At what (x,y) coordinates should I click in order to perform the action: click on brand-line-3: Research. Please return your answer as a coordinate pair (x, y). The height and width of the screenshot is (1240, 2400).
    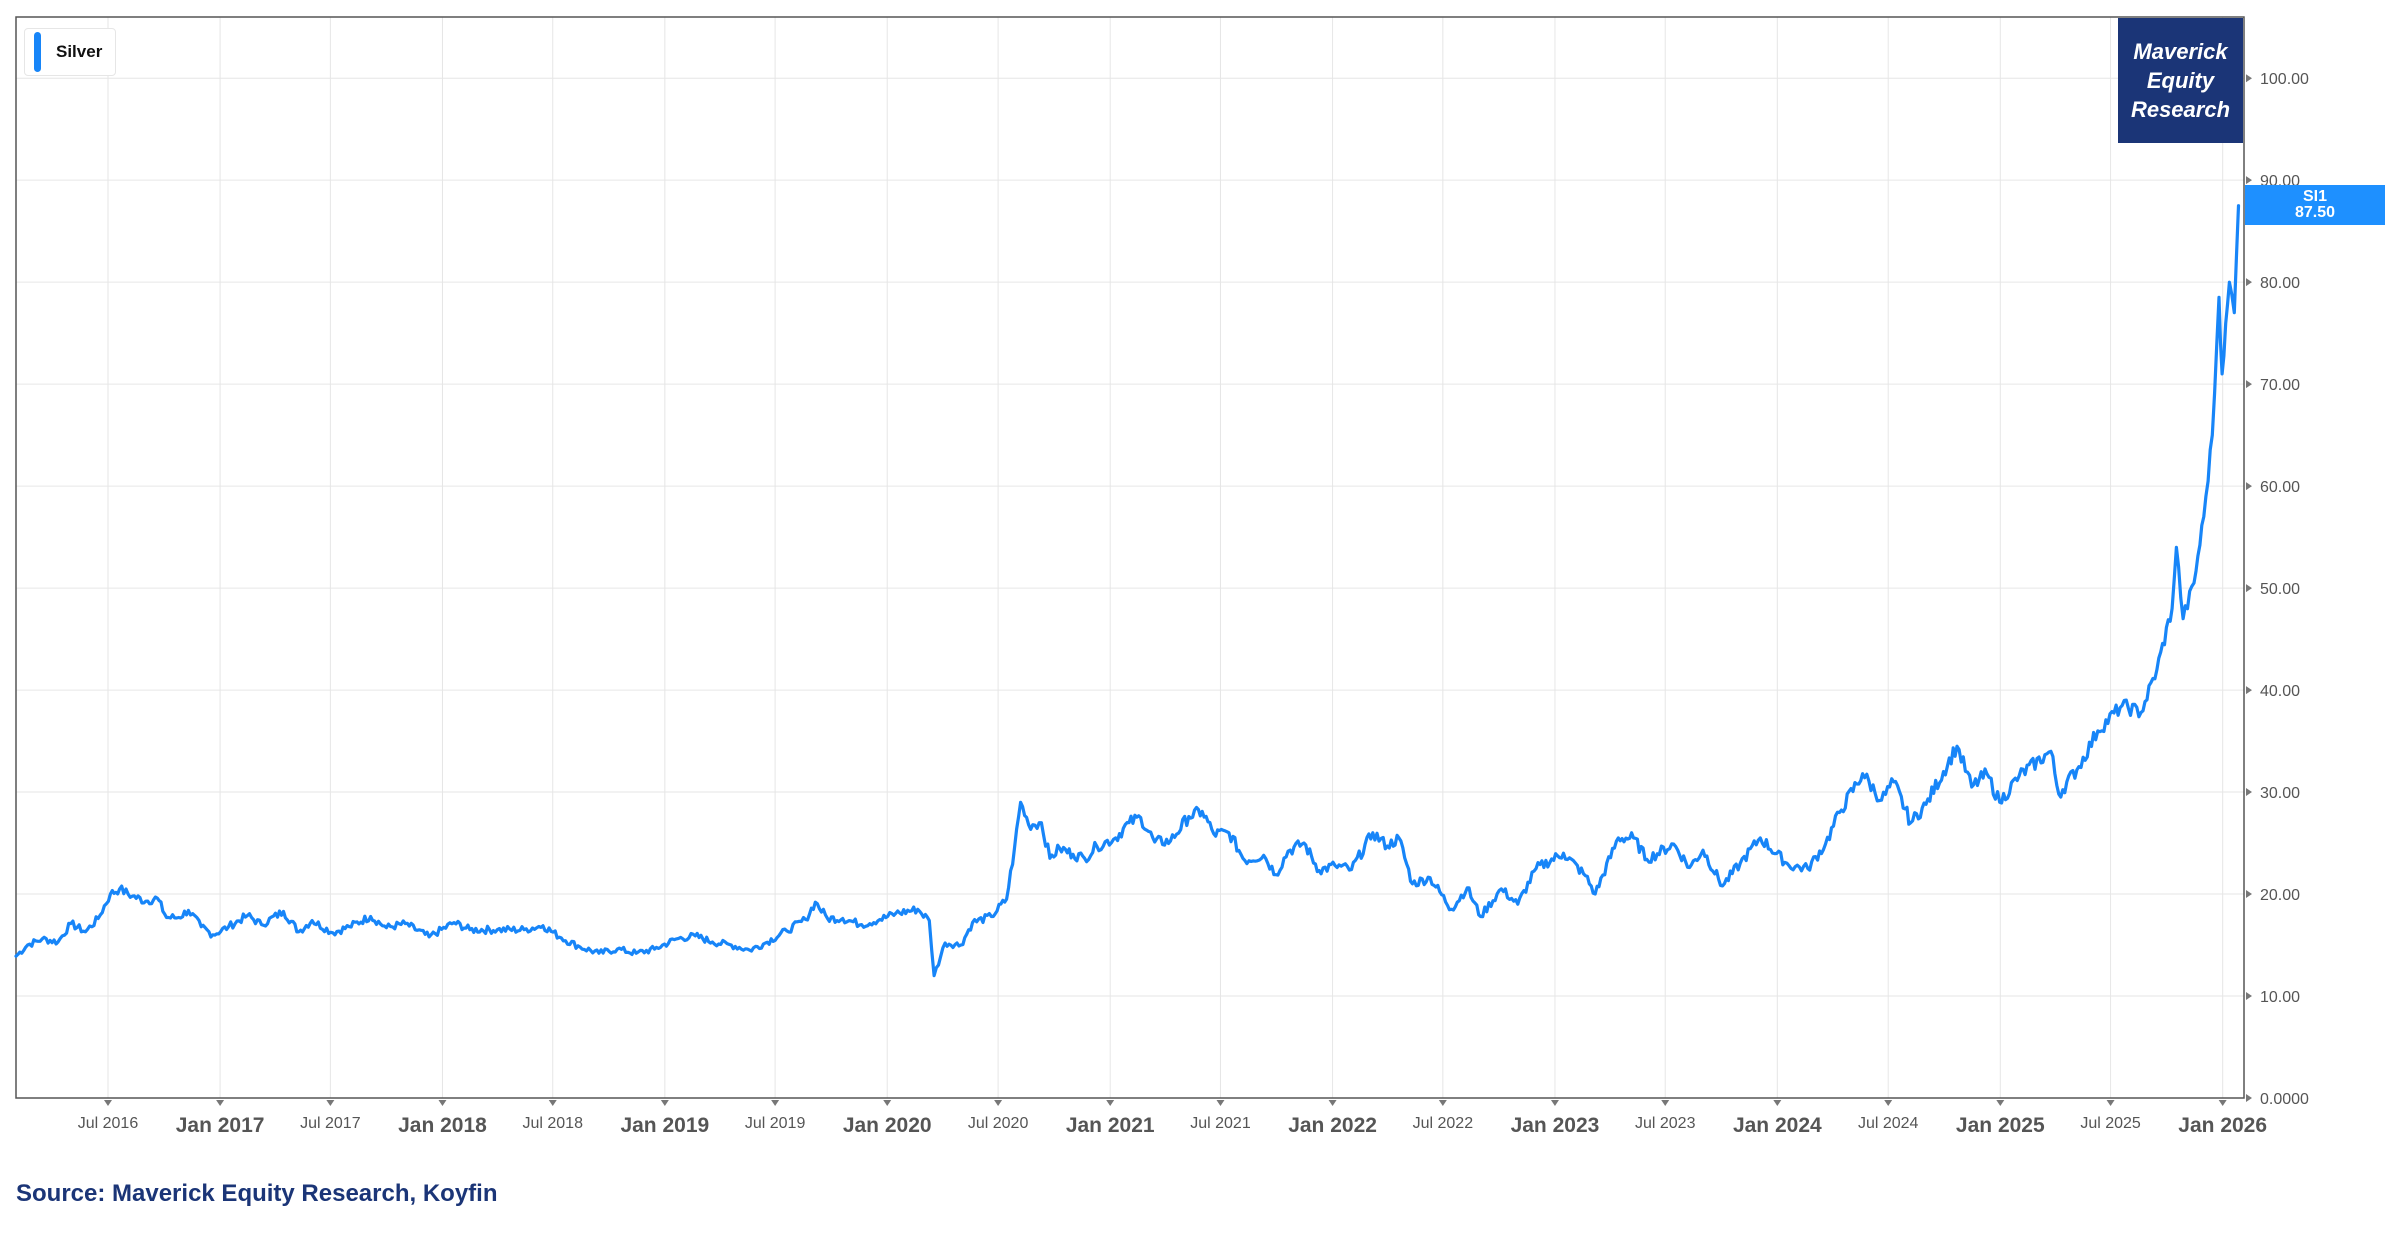
    Looking at the image, I should click on (2180, 109).